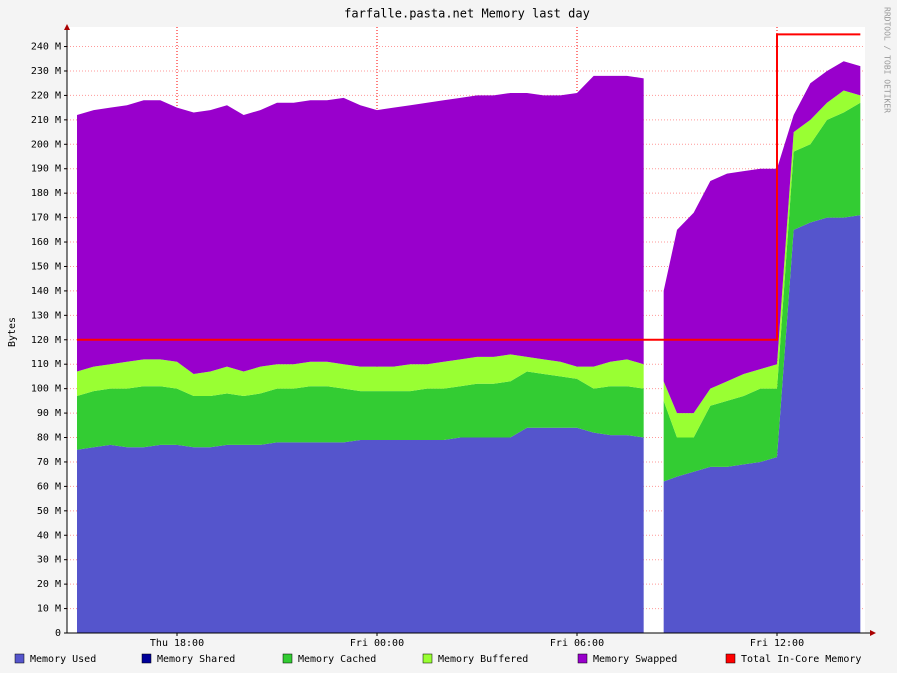 Image resolution: width=897 pixels, height=673 pixels. Describe the element at coordinates (49, 560) in the screenshot. I see `y-tick-label: 30 M` at that location.